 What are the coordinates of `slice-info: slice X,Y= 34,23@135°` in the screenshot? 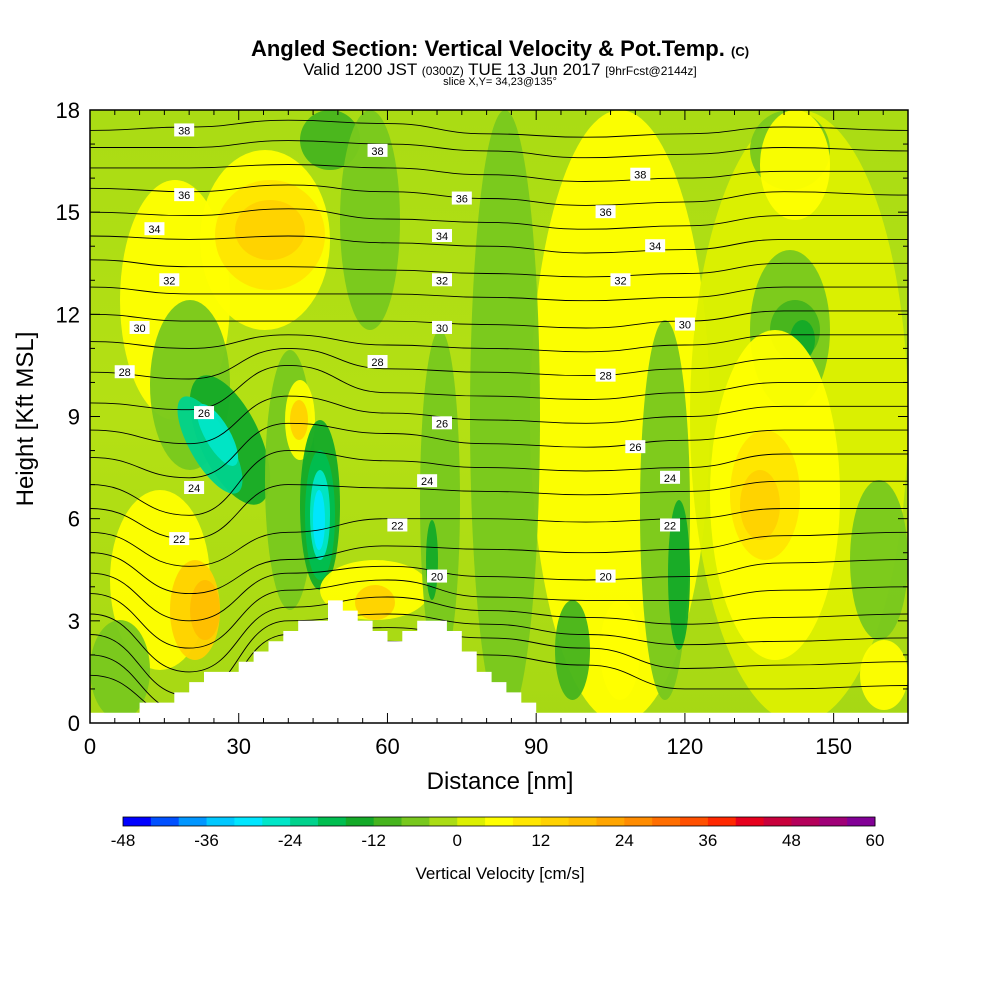 It's located at (500, 82).